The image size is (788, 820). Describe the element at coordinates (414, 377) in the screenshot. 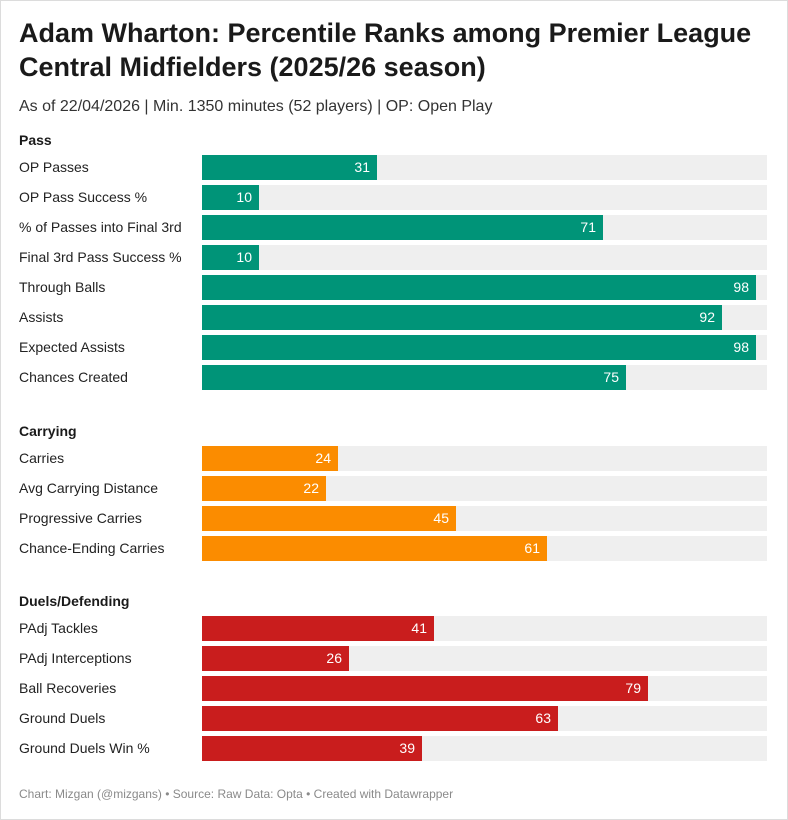

I see `bar: 75` at that location.